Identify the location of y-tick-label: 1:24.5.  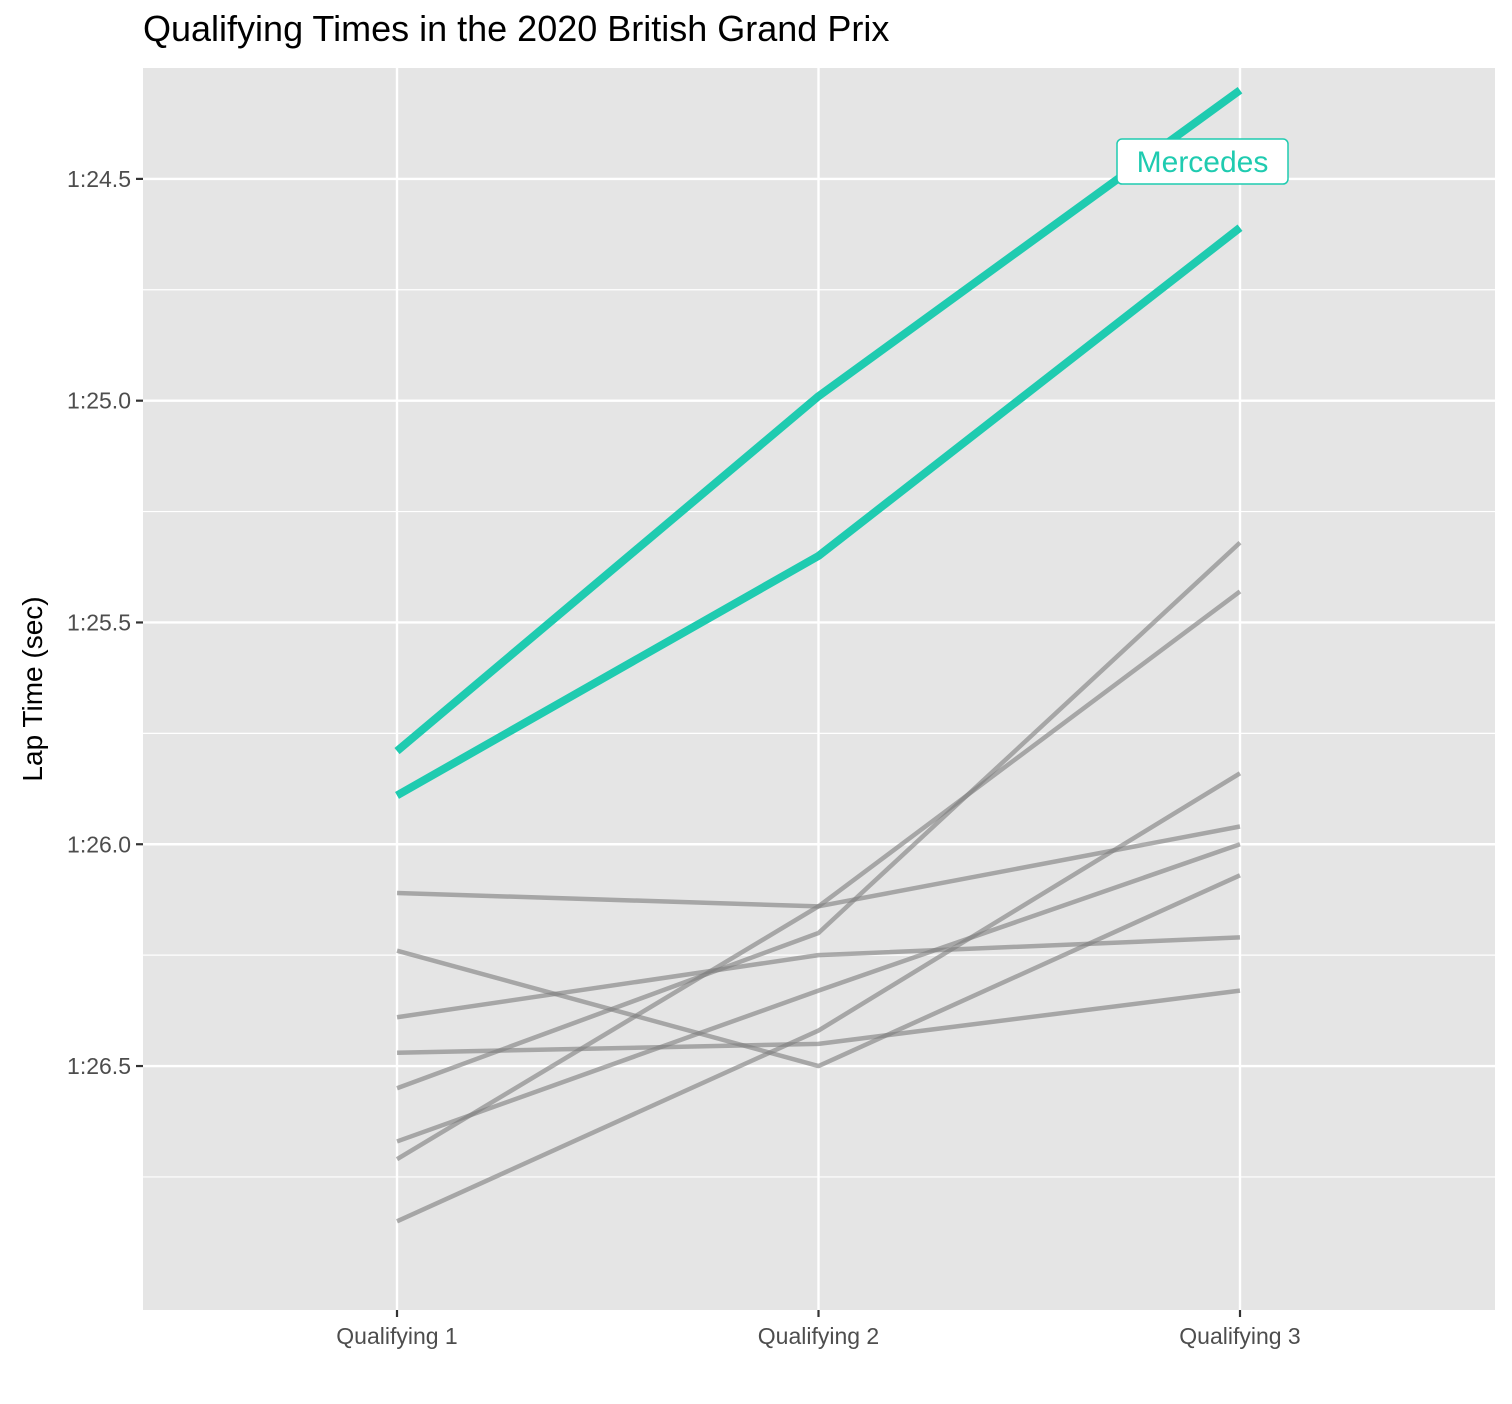
(99, 179).